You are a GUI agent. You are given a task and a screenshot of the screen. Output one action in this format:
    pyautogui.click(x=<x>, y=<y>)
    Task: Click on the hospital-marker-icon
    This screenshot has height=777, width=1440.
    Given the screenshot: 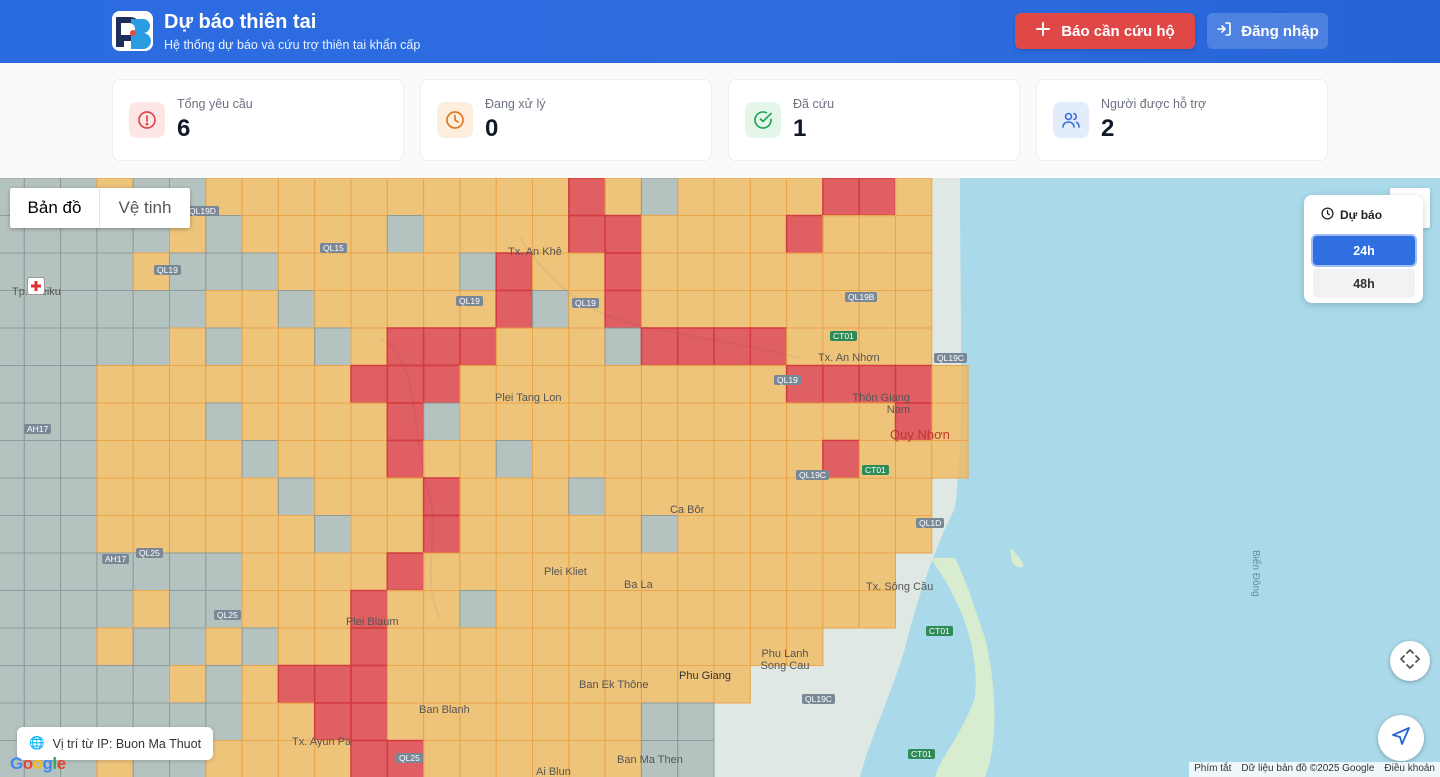 What is the action you would take?
    pyautogui.click(x=36, y=286)
    